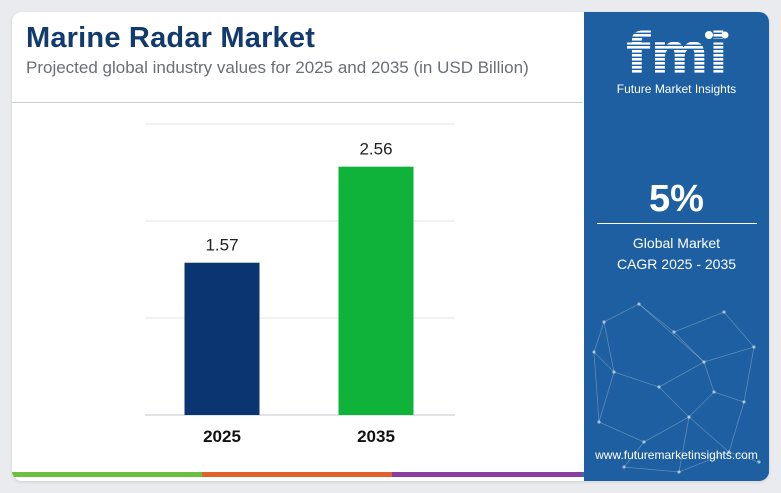  Describe the element at coordinates (376, 436) in the screenshot. I see `x-tick-label-2035: 2035` at that location.